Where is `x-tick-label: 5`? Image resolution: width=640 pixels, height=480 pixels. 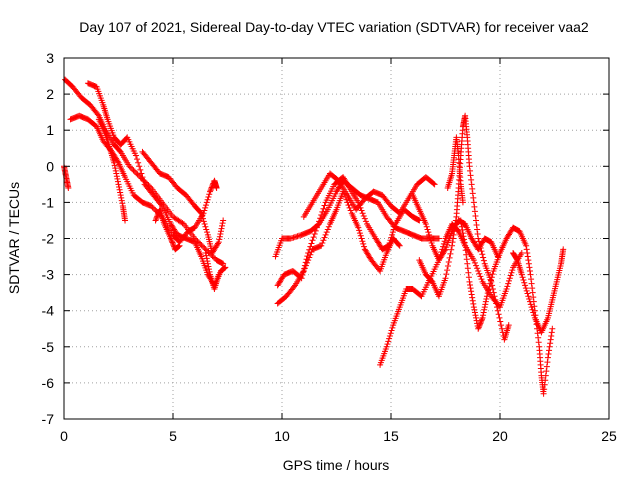 x-tick-label: 5 is located at coordinates (173, 436).